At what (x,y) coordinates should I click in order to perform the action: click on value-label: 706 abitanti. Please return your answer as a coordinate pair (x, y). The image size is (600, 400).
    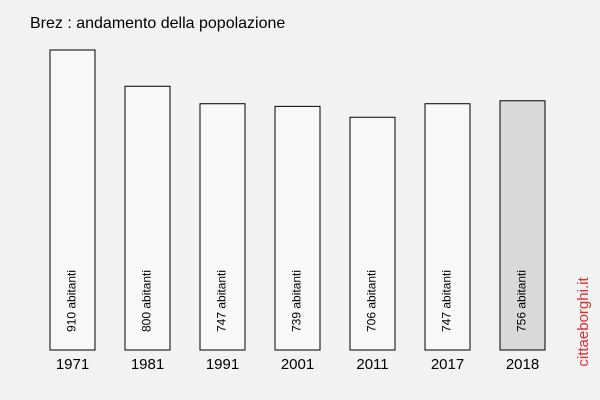
    Looking at the image, I should click on (372, 301).